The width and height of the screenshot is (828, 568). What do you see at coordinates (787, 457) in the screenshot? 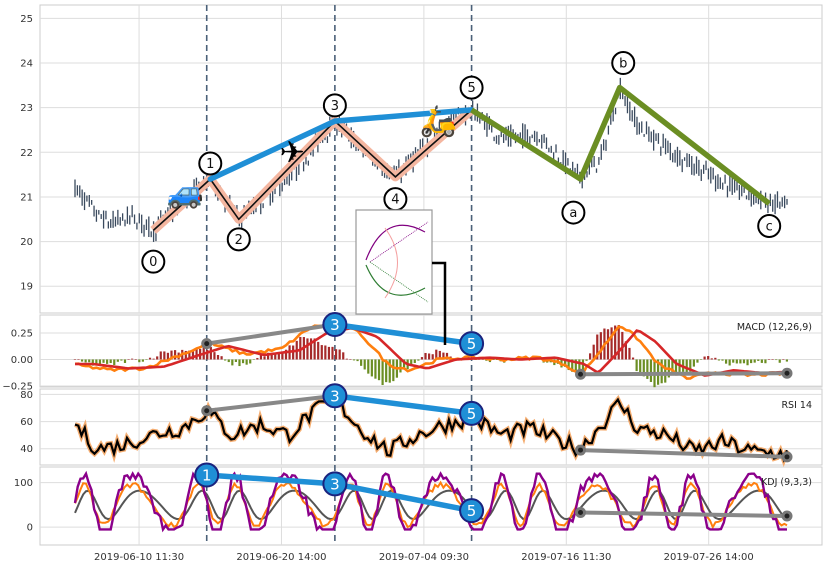
I see `rsi-gray-dot-center` at bounding box center [787, 457].